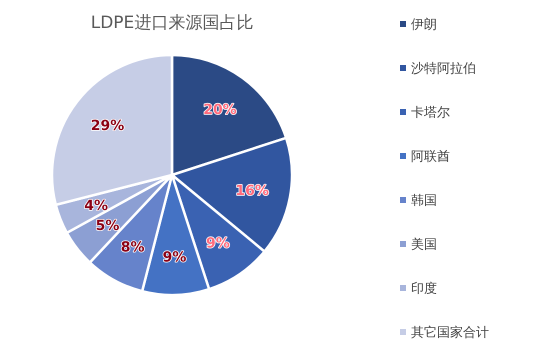 The image size is (539, 362). What do you see at coordinates (220, 110) in the screenshot?
I see `data-label: 20%` at bounding box center [220, 110].